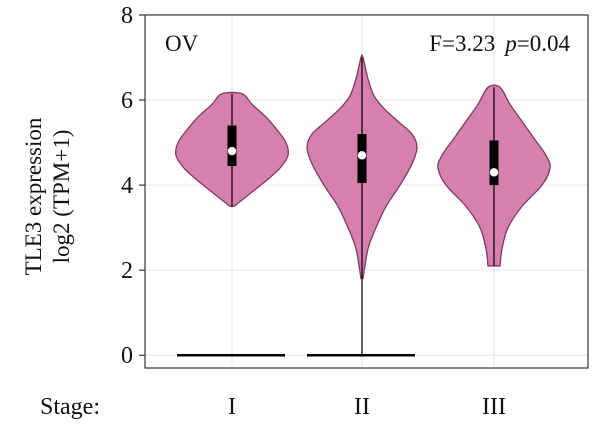 The width and height of the screenshot is (600, 440). Describe the element at coordinates (61, 197) in the screenshot. I see `y-axis-title-line2: log2 (TPM+1)` at that location.